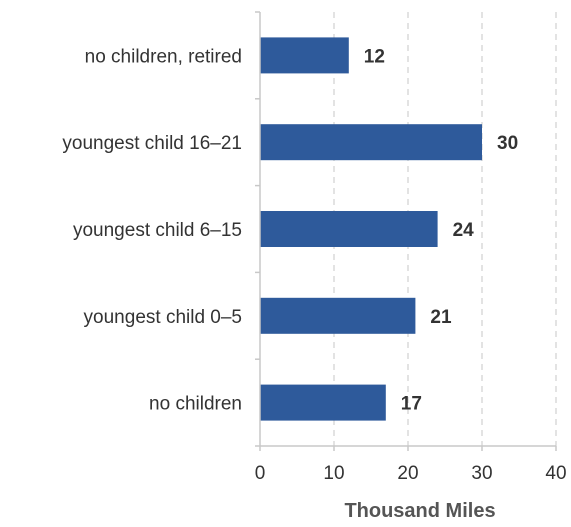 The image size is (571, 527). Describe the element at coordinates (555, 473) in the screenshot. I see `x-tick-label-40: 40` at that location.